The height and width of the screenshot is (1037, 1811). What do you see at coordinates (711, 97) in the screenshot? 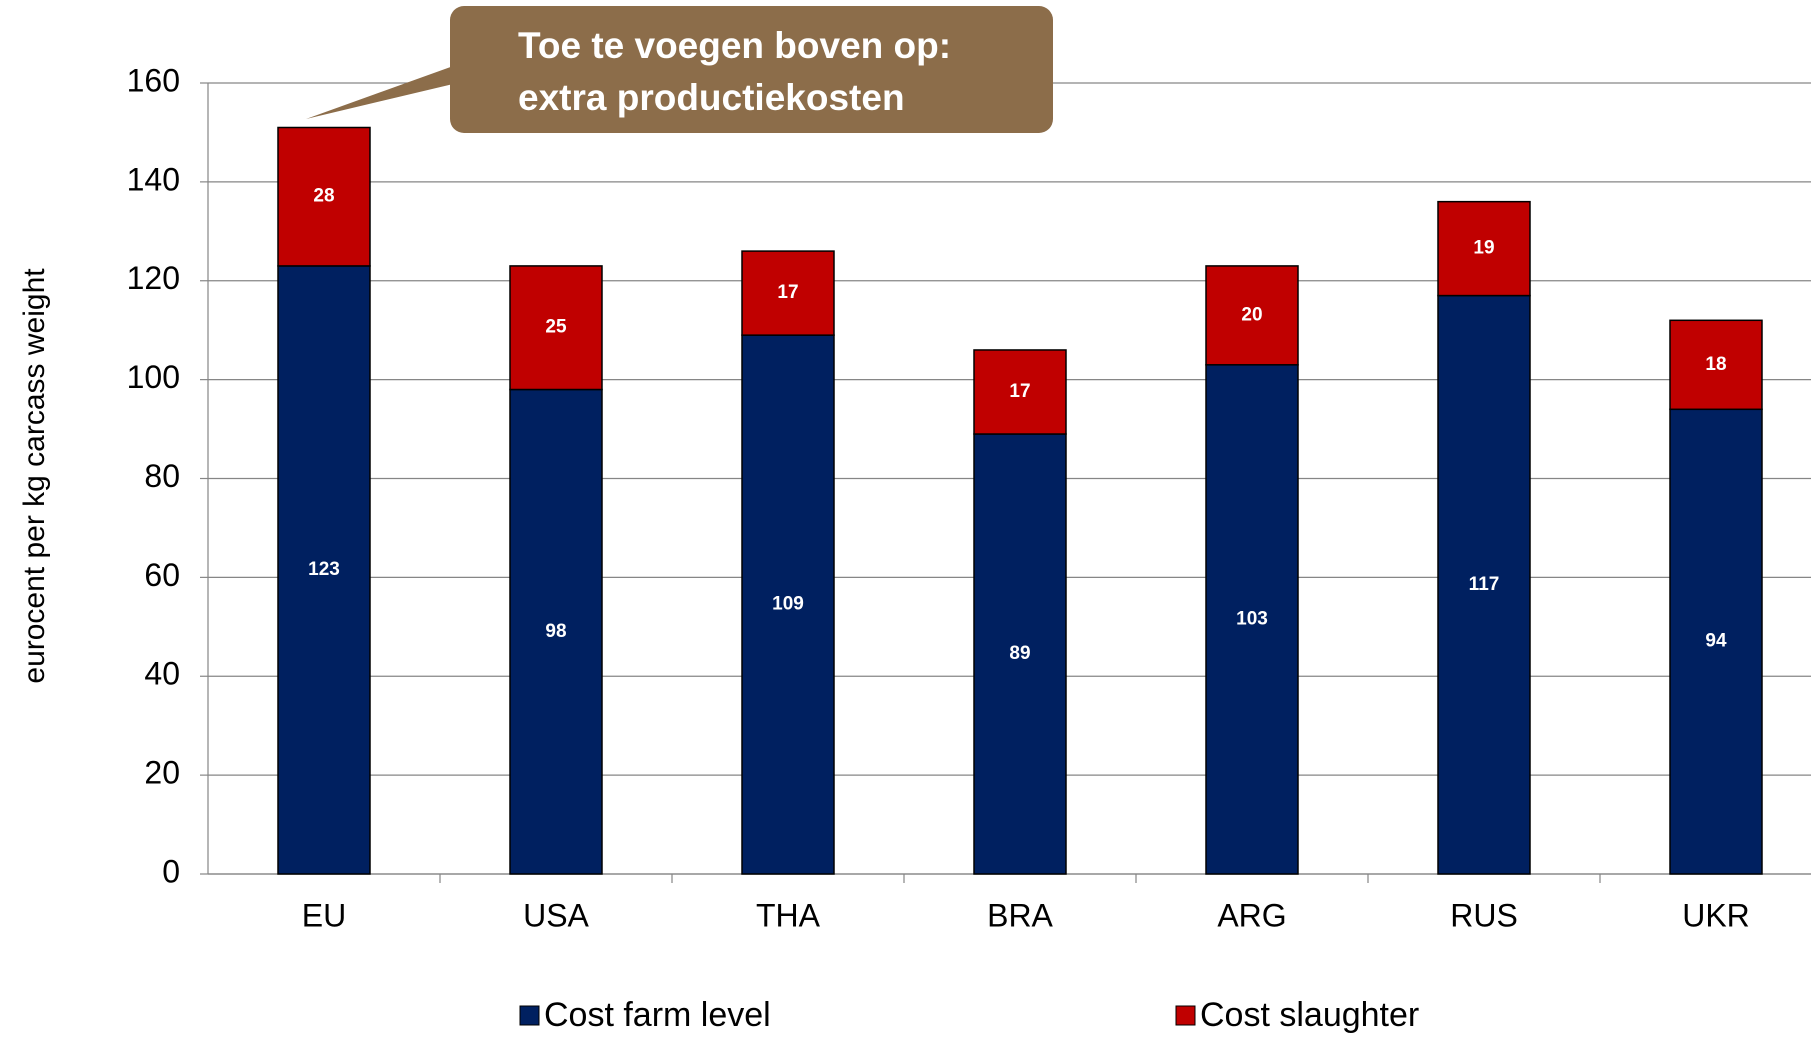
I see `annotation: extra productiekosten` at bounding box center [711, 97].